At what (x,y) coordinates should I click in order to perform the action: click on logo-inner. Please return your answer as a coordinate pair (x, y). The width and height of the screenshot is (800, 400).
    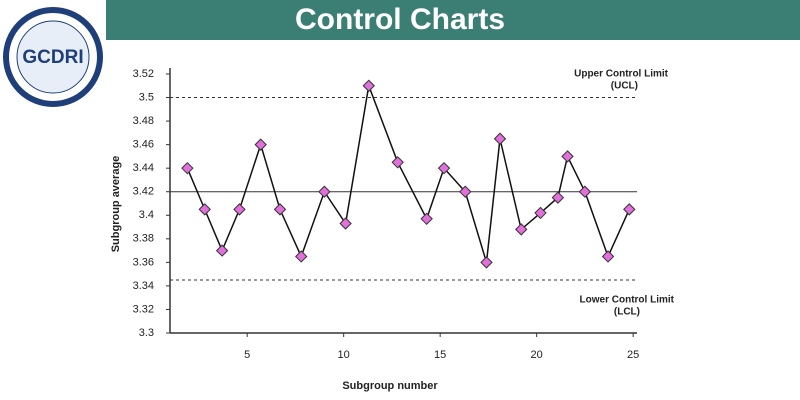
    Looking at the image, I should click on (53, 57).